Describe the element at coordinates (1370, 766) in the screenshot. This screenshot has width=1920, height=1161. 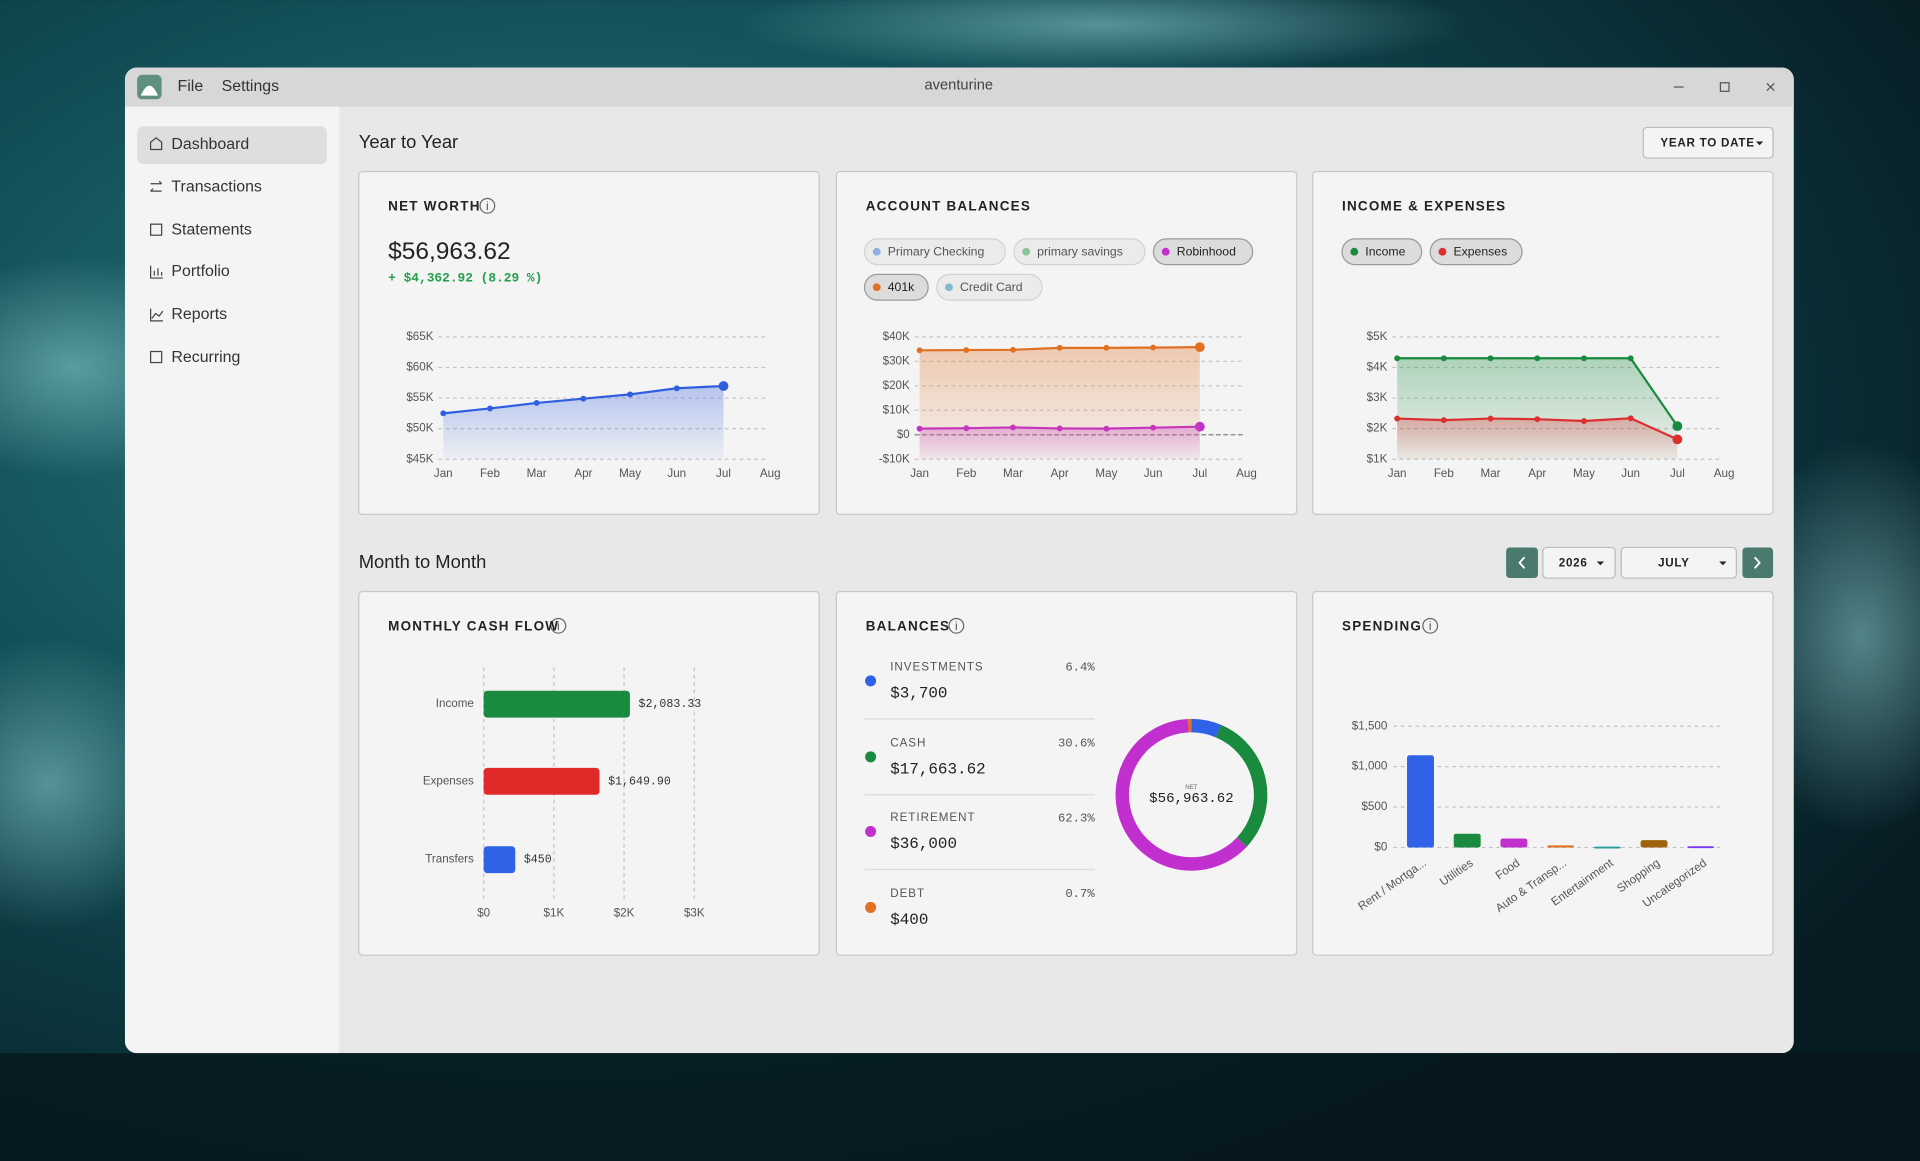
I see `y-tick-label: $1,000` at that location.